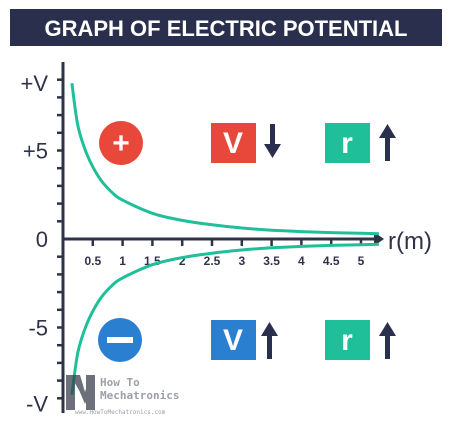 Image resolution: width=455 pixels, height=427 pixels. What do you see at coordinates (35, 151) in the screenshot?
I see `y-tick-label: +5` at bounding box center [35, 151].